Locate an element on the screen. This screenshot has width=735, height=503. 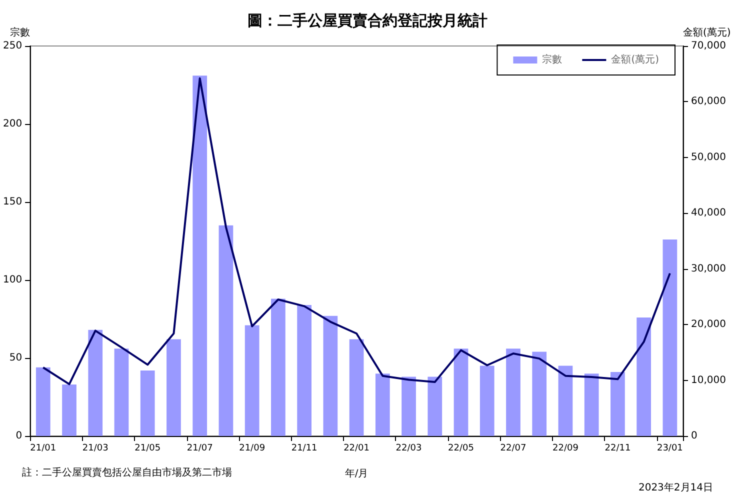
y2-tick-label: 40,000 is located at coordinates (708, 213).